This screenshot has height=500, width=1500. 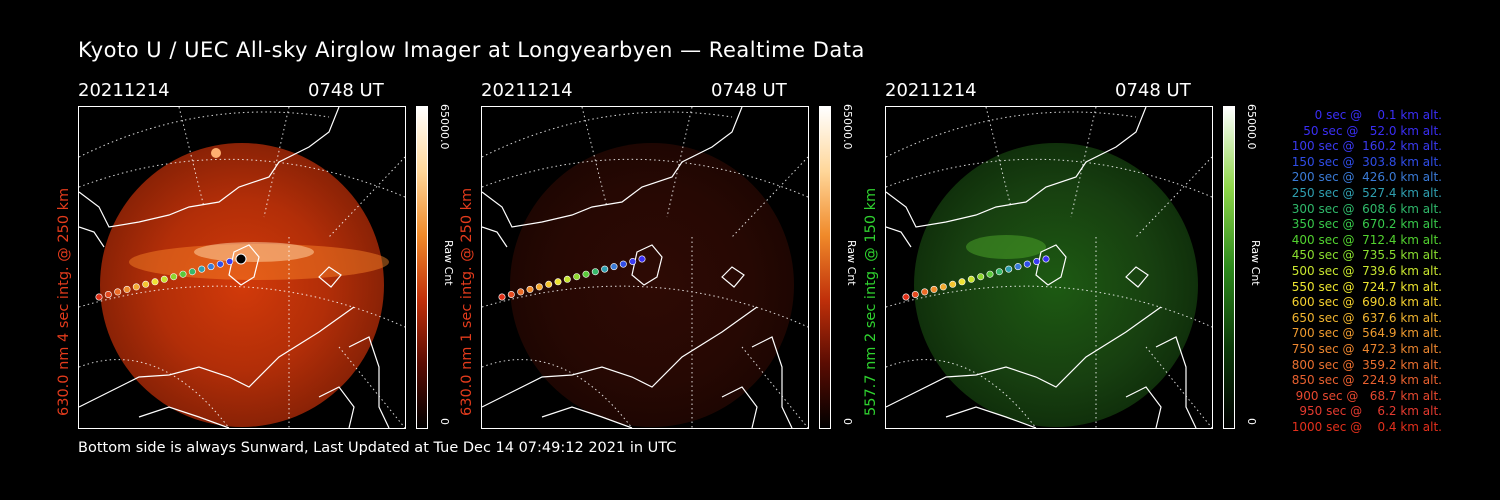 What do you see at coordinates (1364, 224) in the screenshot?
I see `legend-entry: 350 sec @ 670.2 km alt.` at bounding box center [1364, 224].